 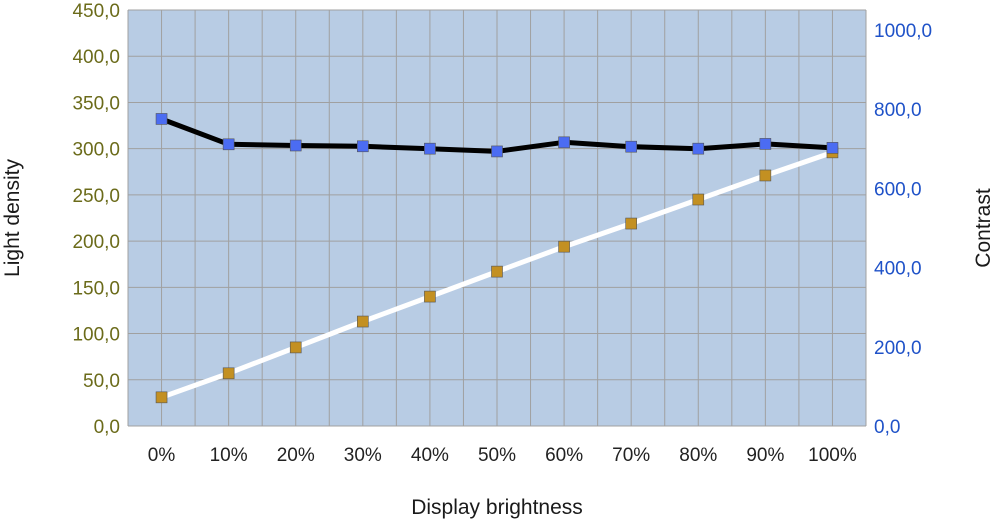 What do you see at coordinates (430, 455) in the screenshot?
I see `x-tick-label: 40%` at bounding box center [430, 455].